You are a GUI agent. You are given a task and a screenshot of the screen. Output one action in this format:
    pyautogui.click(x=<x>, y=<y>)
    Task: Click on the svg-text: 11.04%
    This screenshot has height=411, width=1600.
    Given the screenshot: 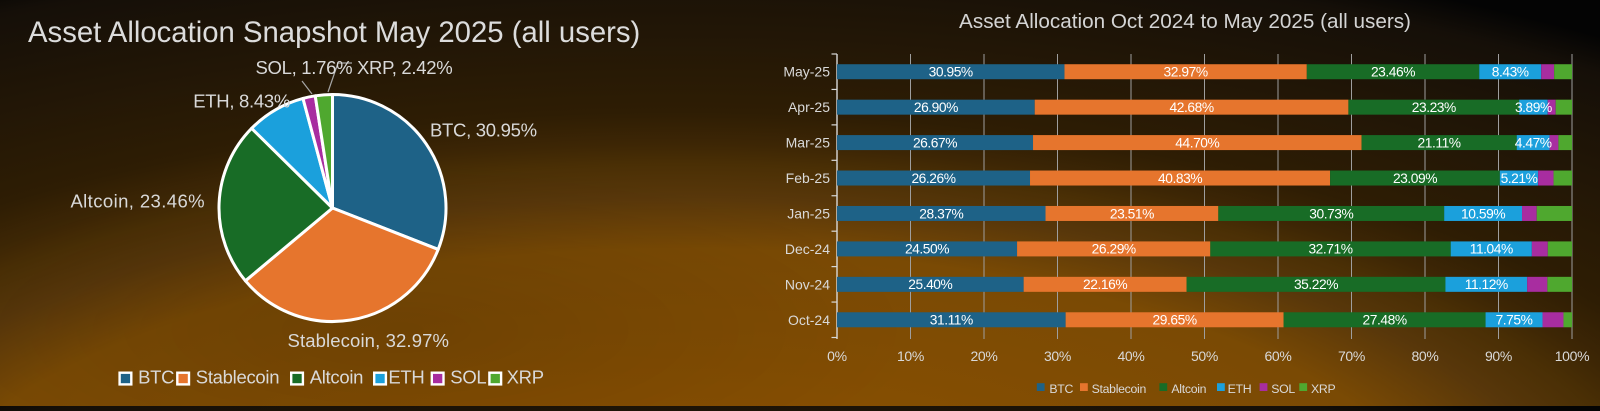 What is the action you would take?
    pyautogui.click(x=1491, y=249)
    